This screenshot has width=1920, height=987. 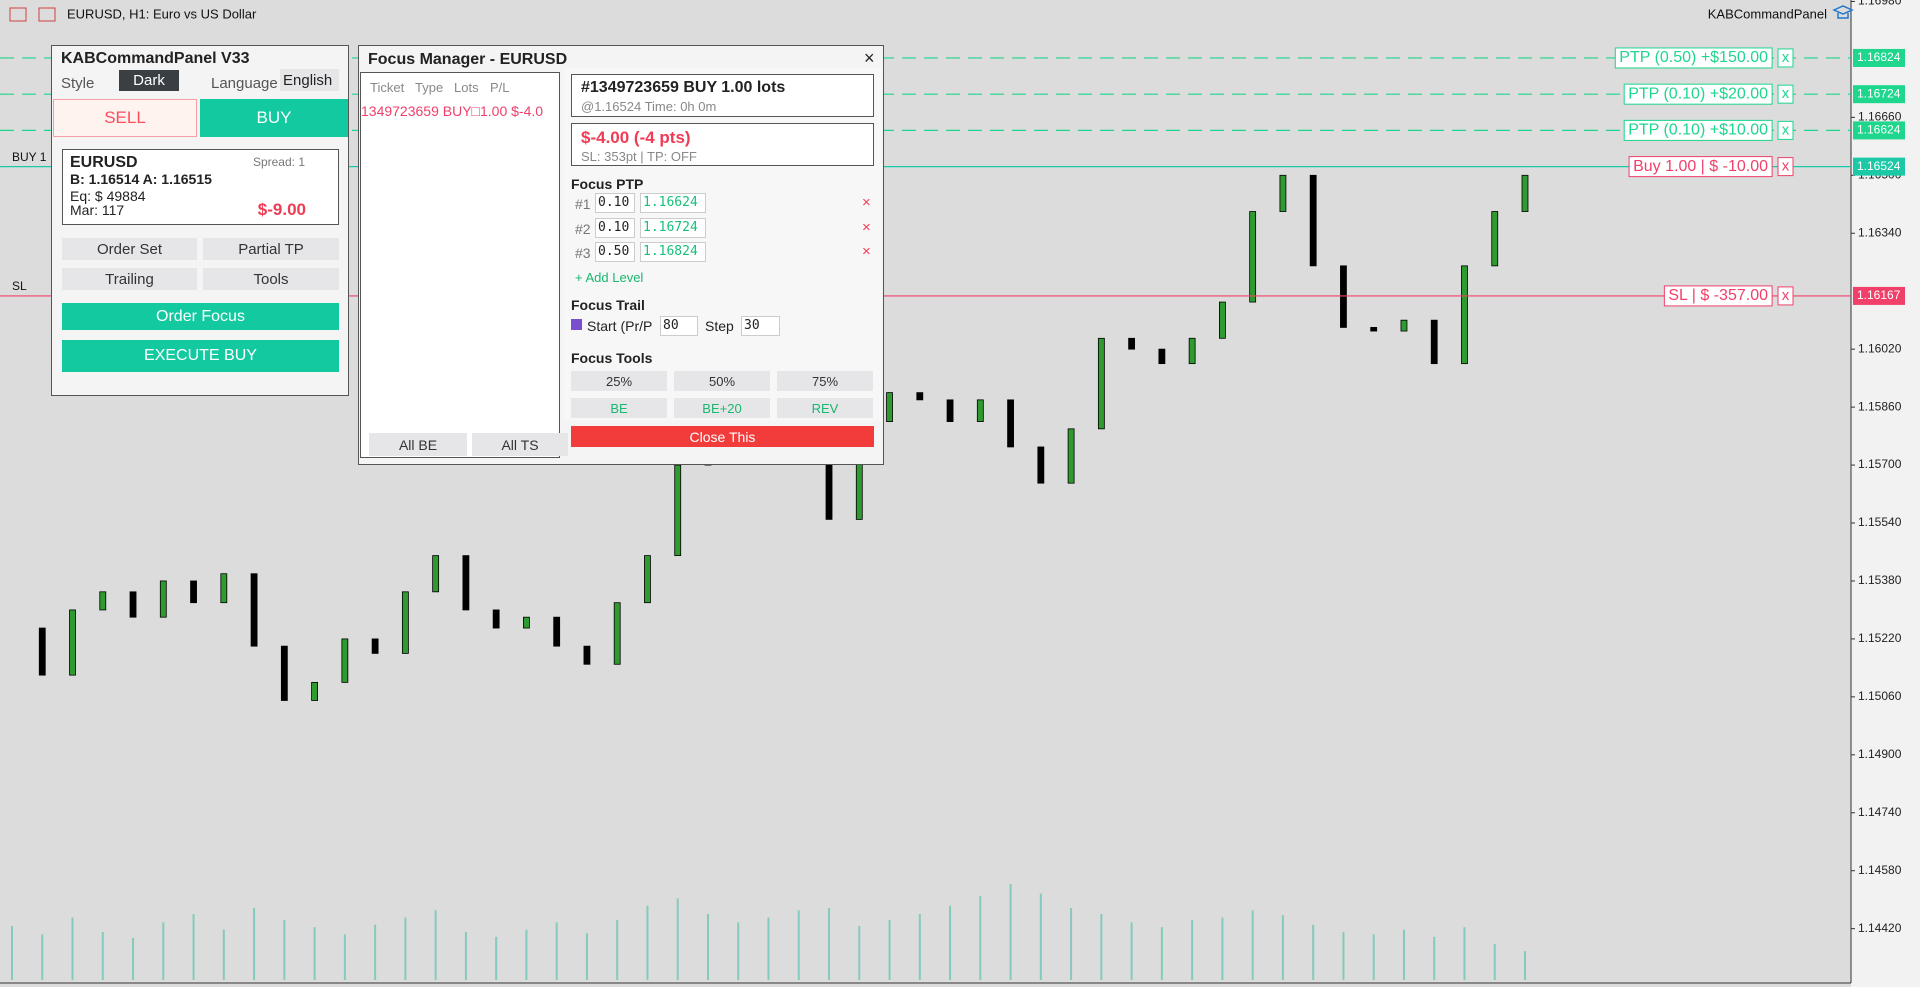 What do you see at coordinates (619, 408) in the screenshot?
I see `tool-button: BE` at bounding box center [619, 408].